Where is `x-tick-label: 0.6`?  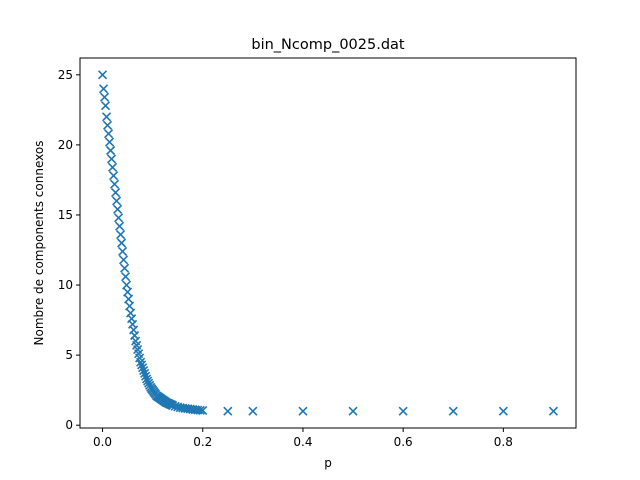 x-tick-label: 0.6 is located at coordinates (403, 442).